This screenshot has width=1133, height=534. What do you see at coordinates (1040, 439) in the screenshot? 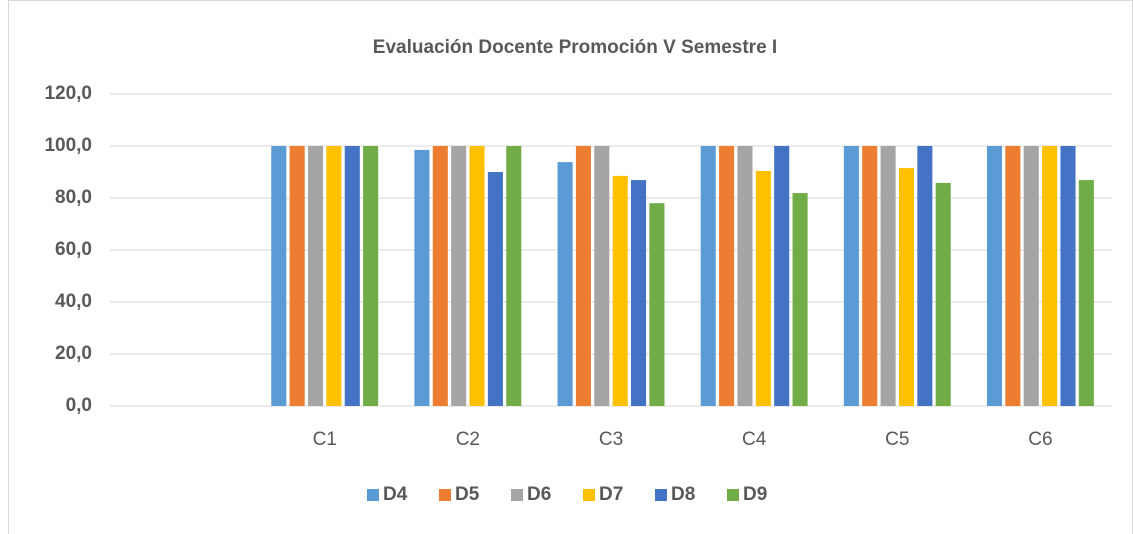
I see `x-tick-label: C6` at bounding box center [1040, 439].